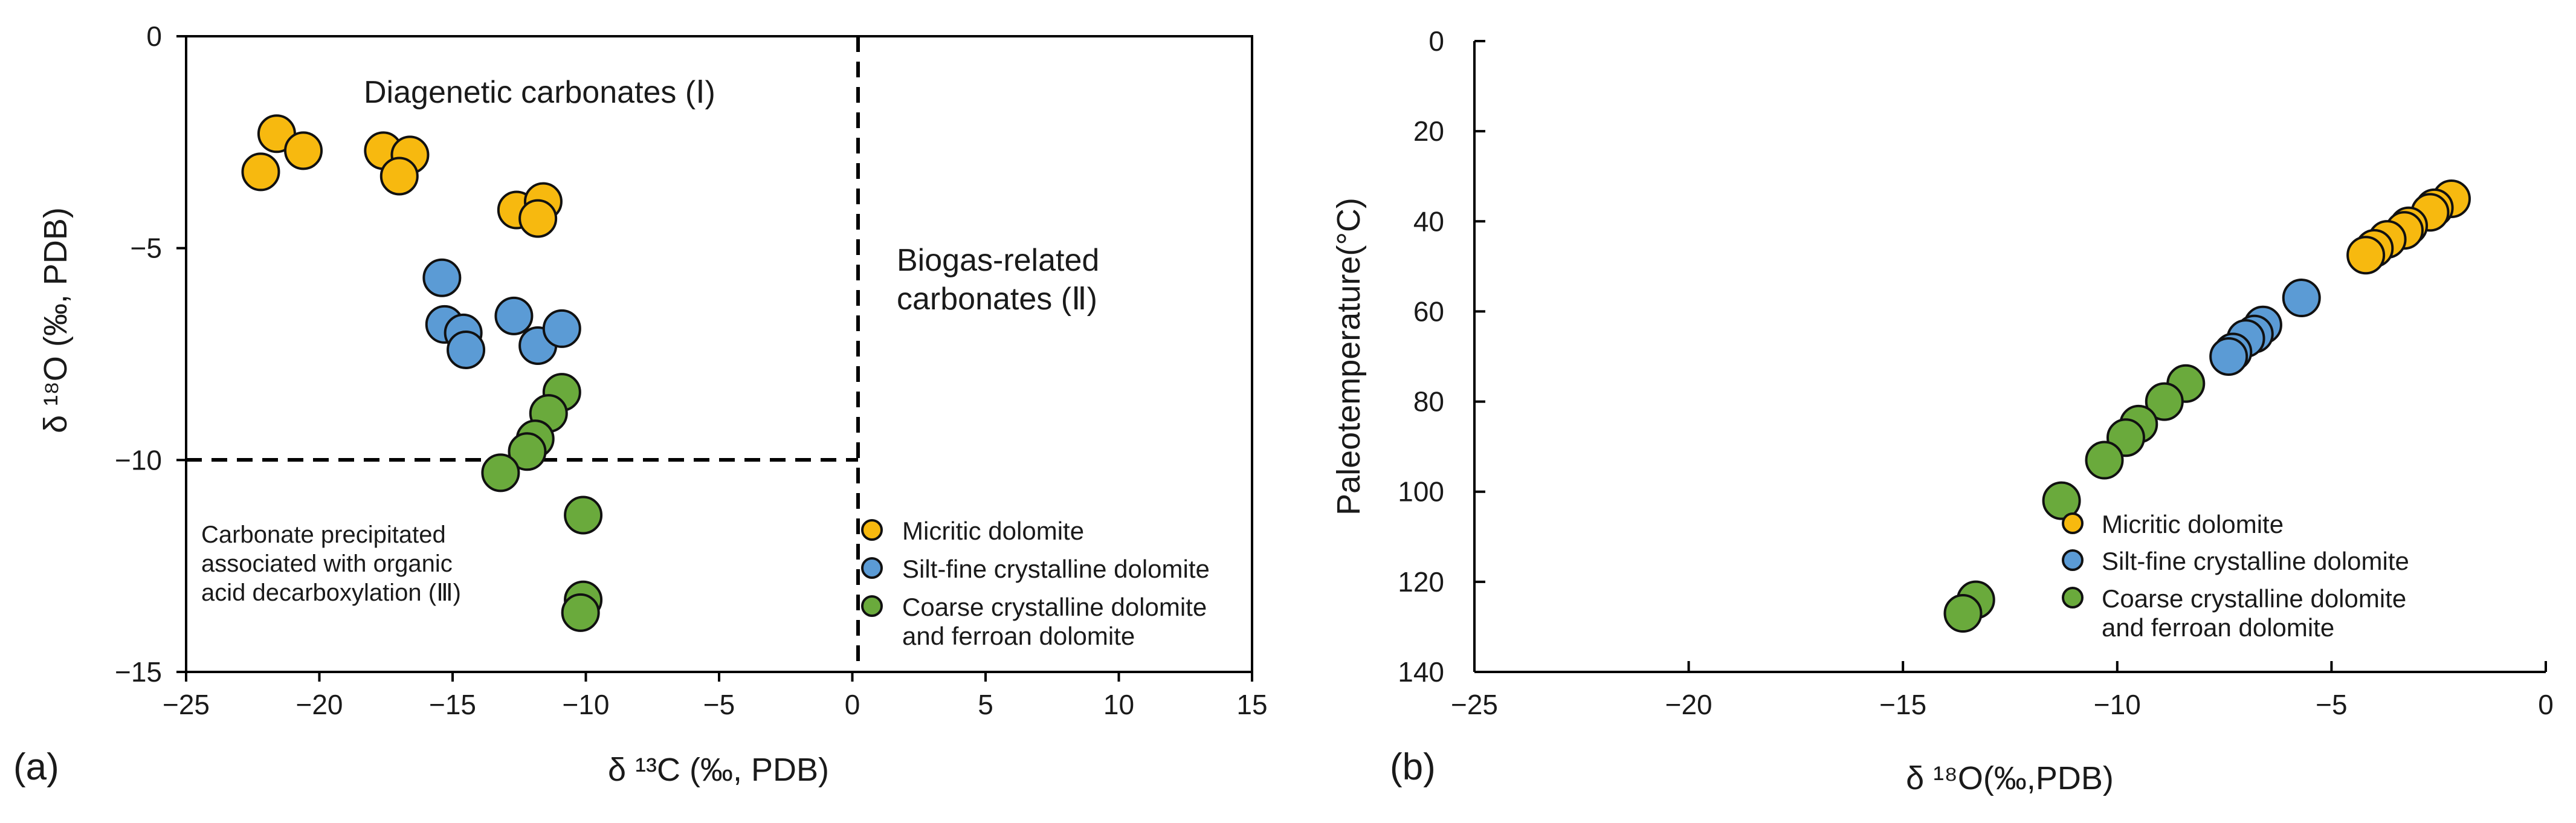  Describe the element at coordinates (718, 770) in the screenshot. I see `panel-a-x-axis-title: δ ¹³C (‰, PDB)` at that location.